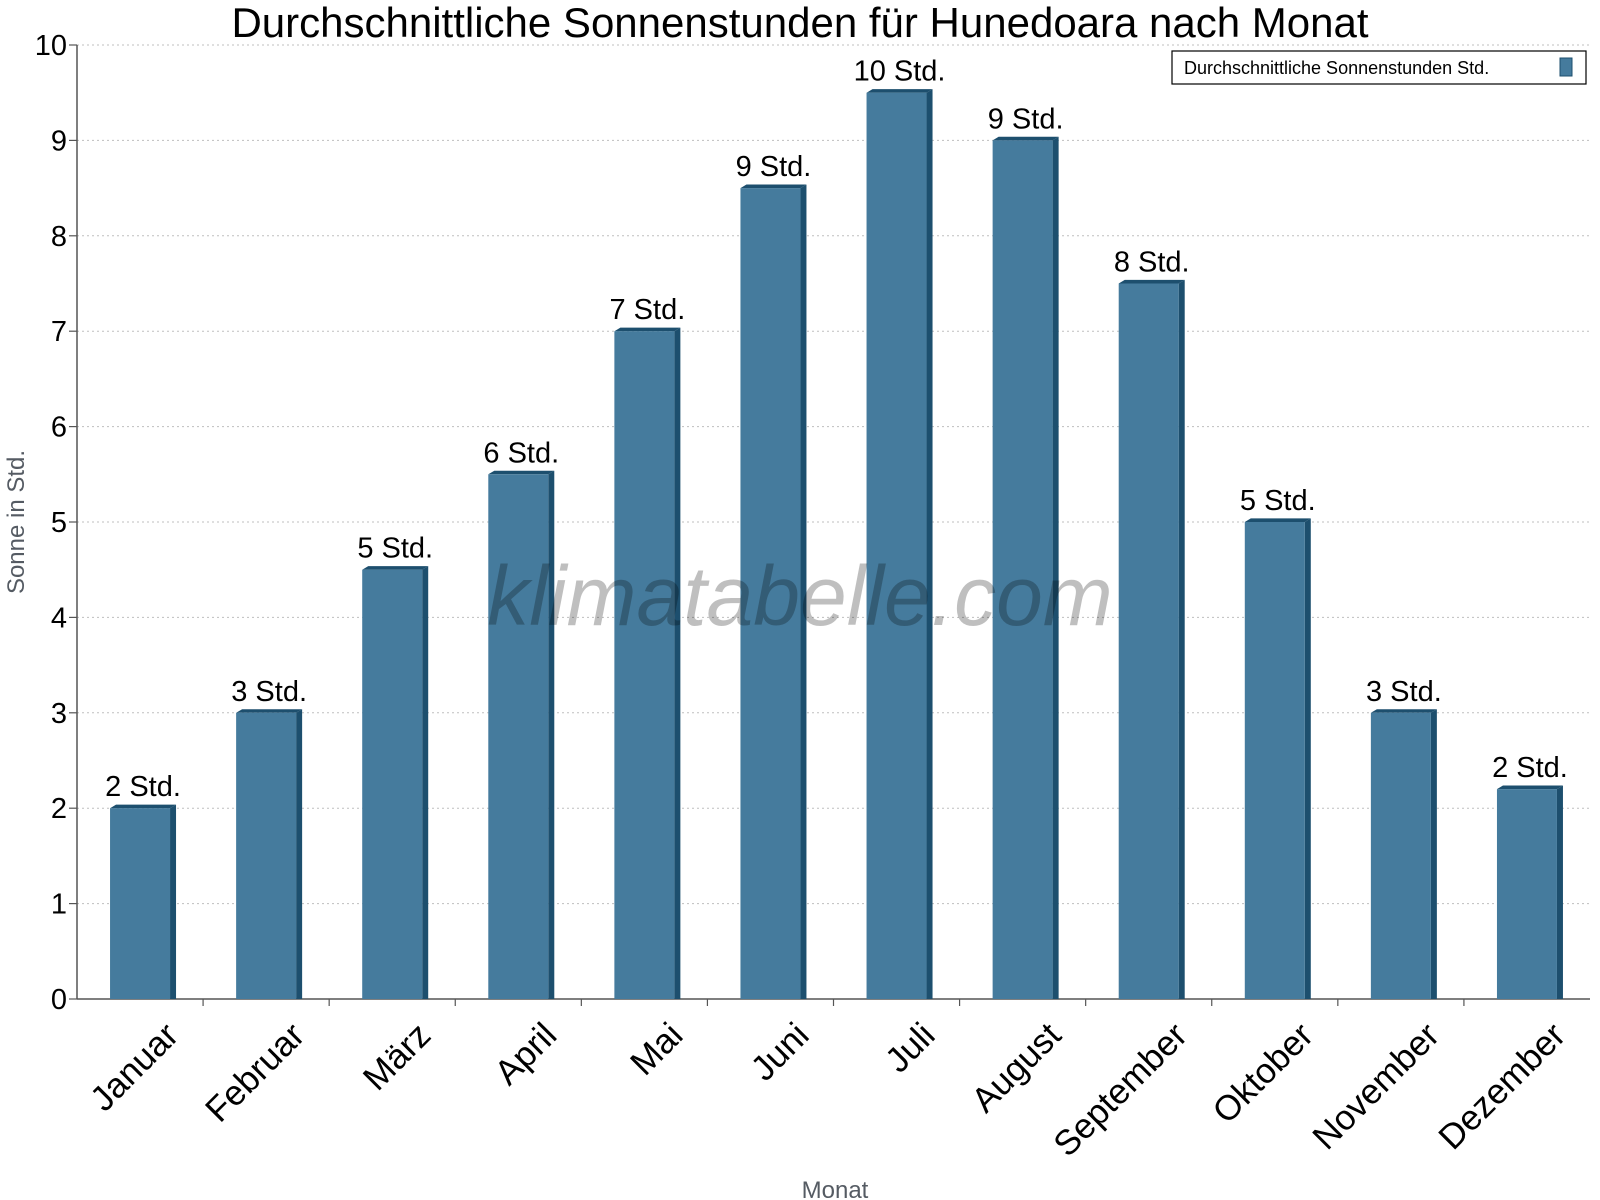 This screenshot has height=1200, width=1600. I want to click on y-tick-label: 9, so click(59, 141).